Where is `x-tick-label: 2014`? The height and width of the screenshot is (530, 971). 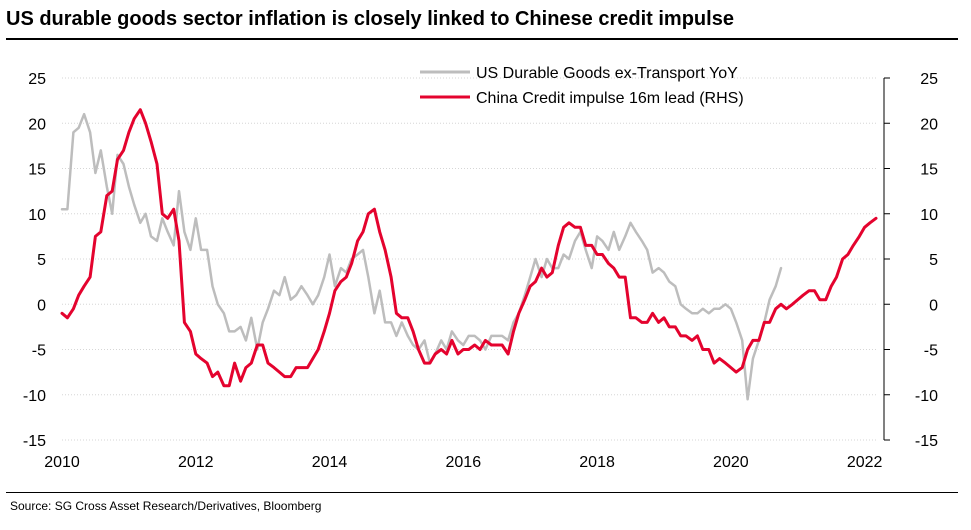
x-tick-label: 2014 is located at coordinates (330, 462).